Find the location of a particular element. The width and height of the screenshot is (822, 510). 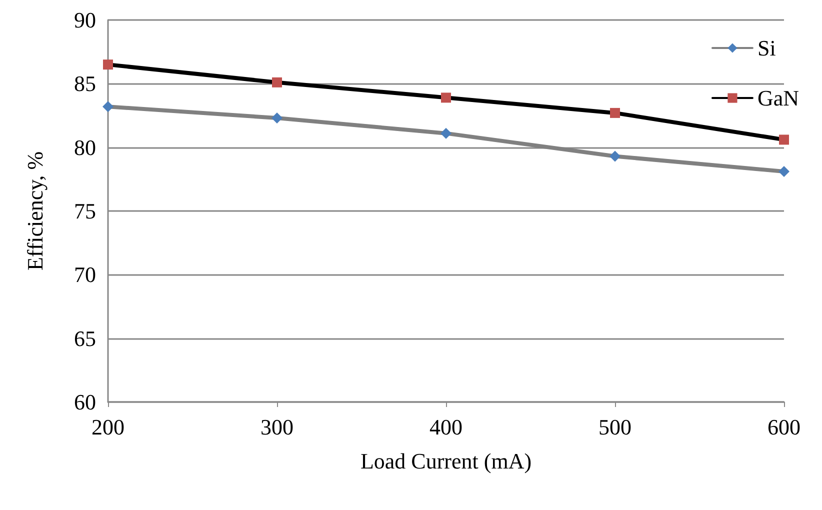

x-tick-label: 300 is located at coordinates (277, 427).